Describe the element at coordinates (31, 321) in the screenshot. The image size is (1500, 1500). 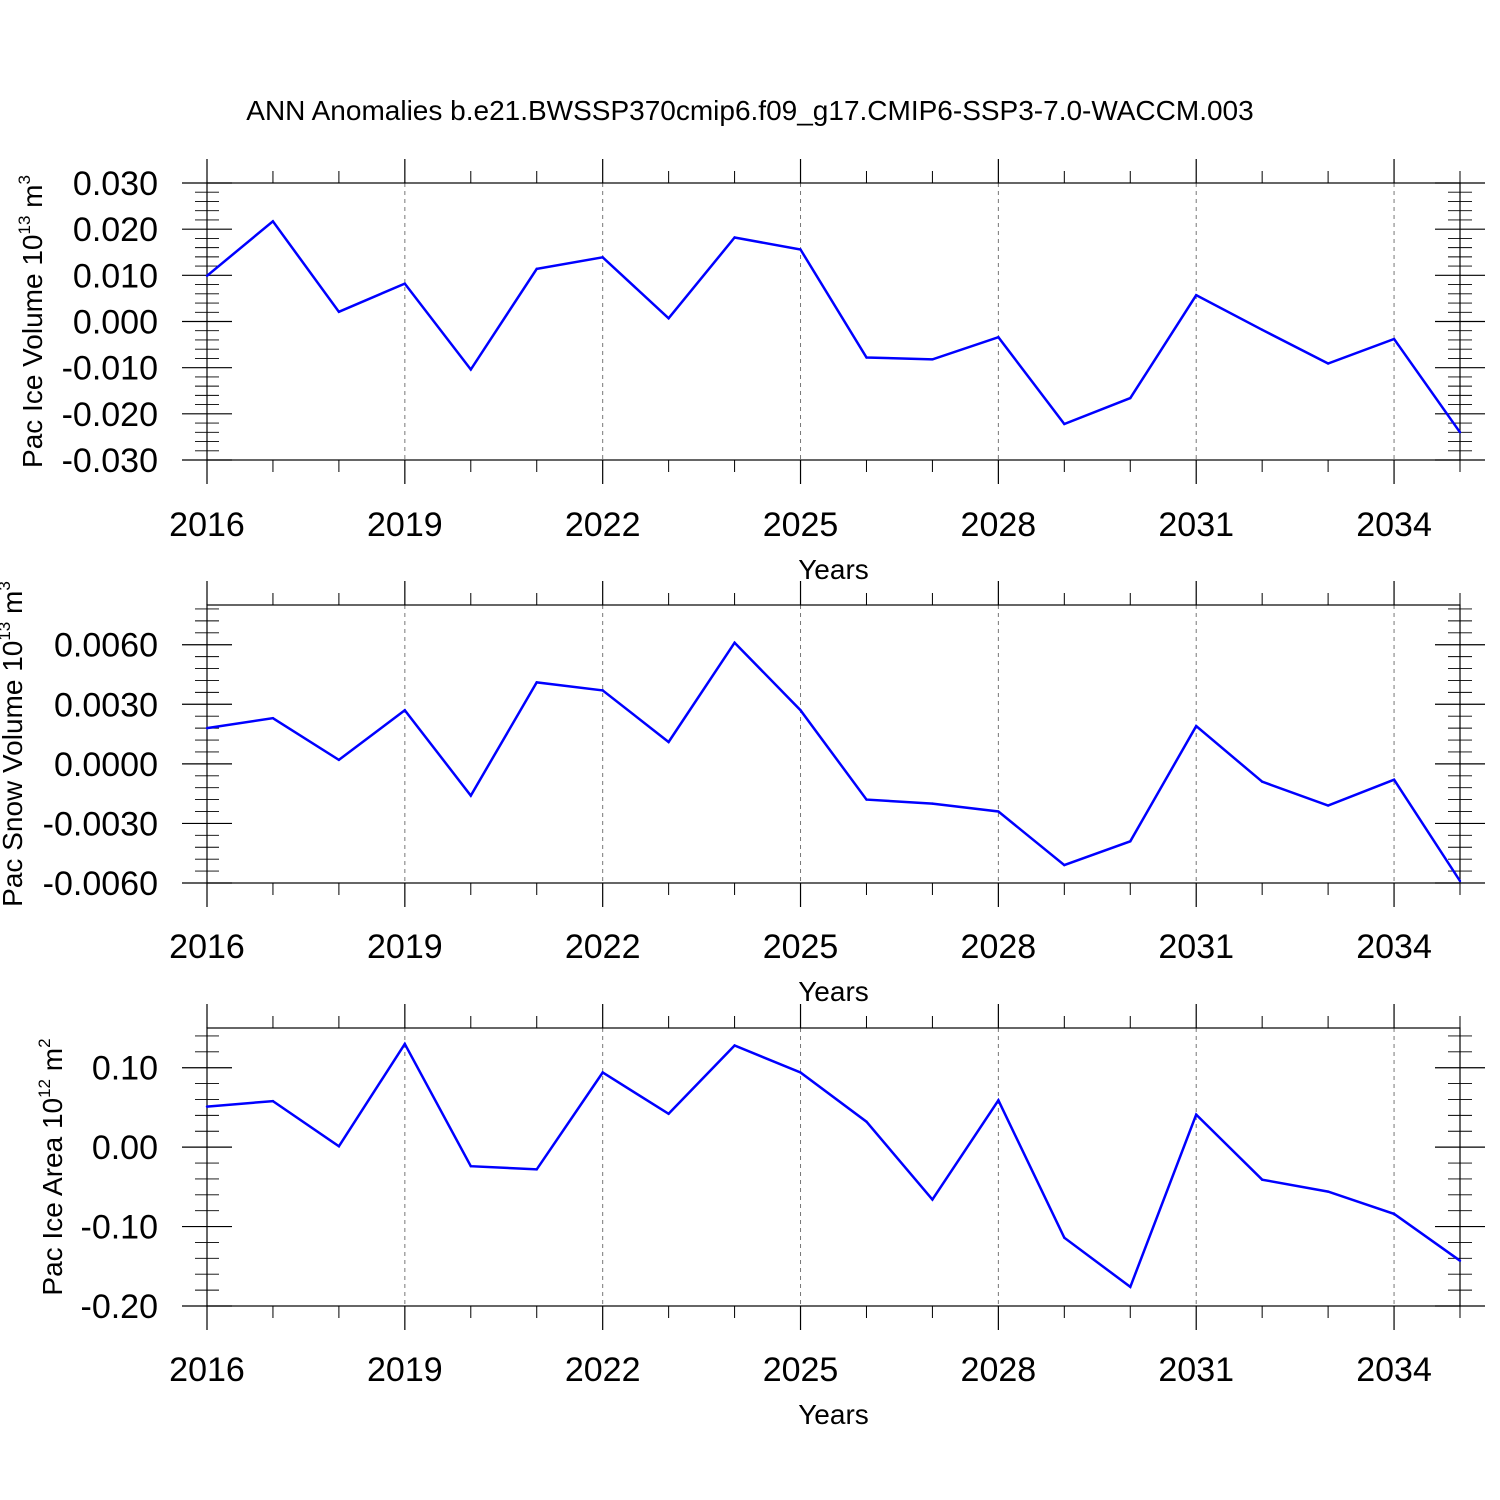
I see `y-axis-label: Pac Ice Volume 1013 m3` at that location.